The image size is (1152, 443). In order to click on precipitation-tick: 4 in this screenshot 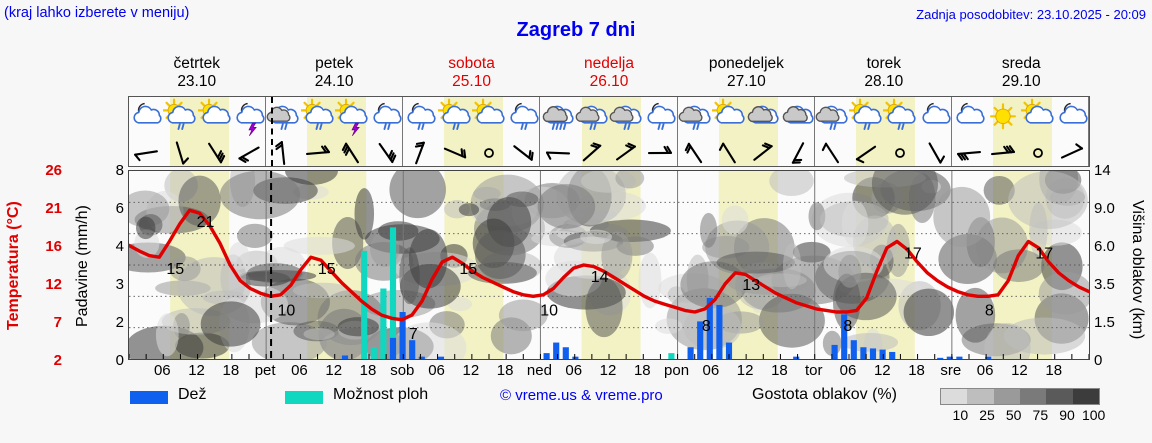, I will do `click(119, 246)`.